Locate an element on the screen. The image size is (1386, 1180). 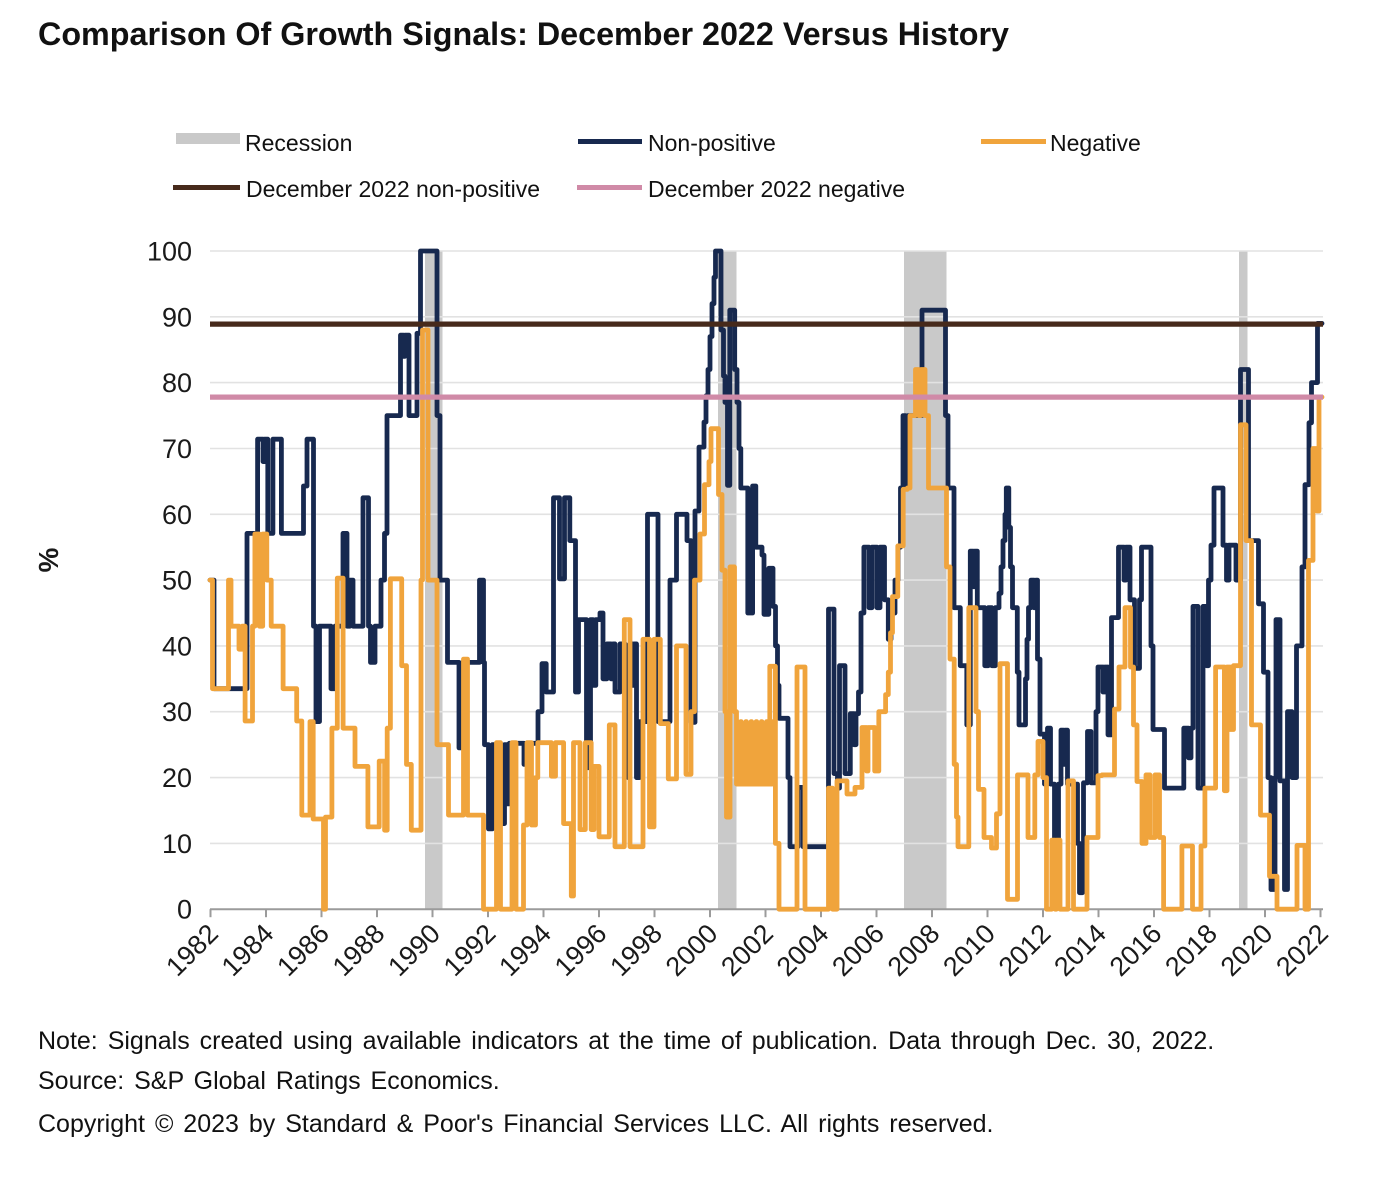
svg-text: 2020 is located at coordinates (1247, 950).